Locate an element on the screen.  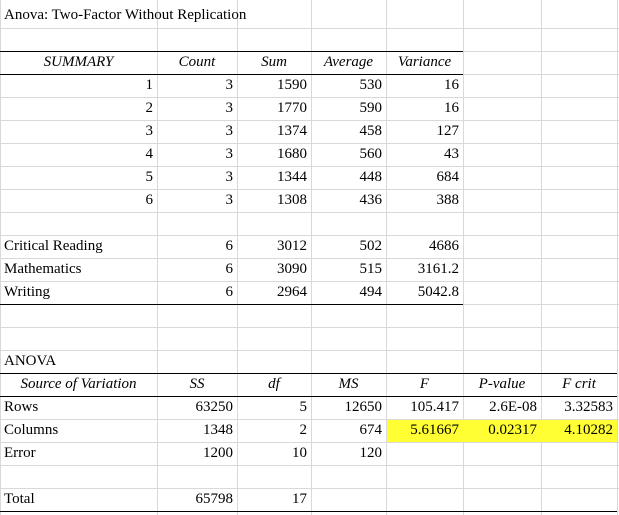
source-cell: Error is located at coordinates (20, 453).